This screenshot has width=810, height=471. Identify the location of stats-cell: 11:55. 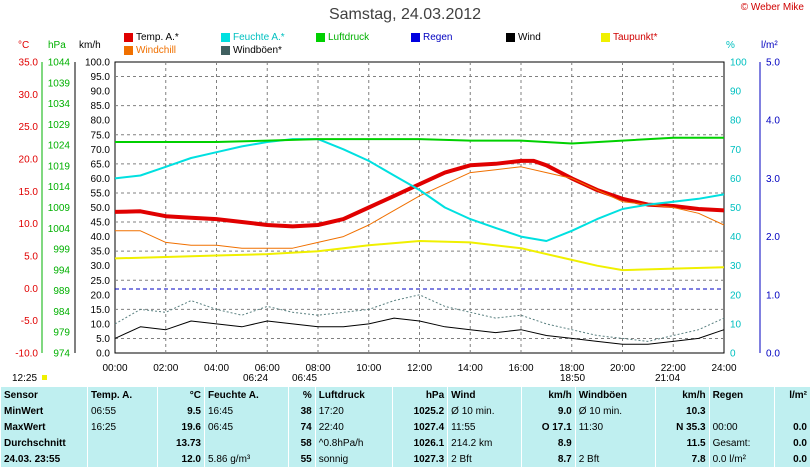
(484, 427).